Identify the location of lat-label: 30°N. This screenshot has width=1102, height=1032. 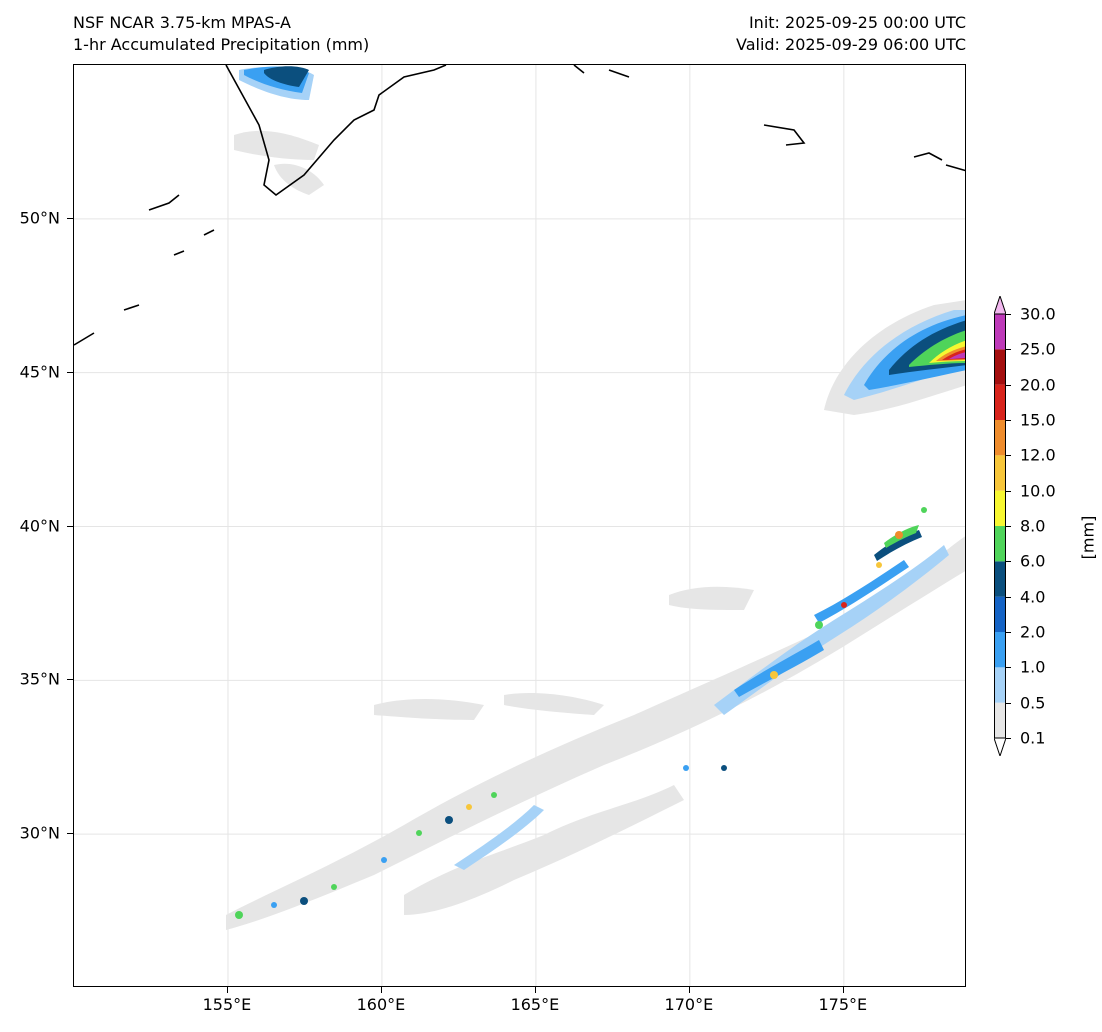
(39, 833).